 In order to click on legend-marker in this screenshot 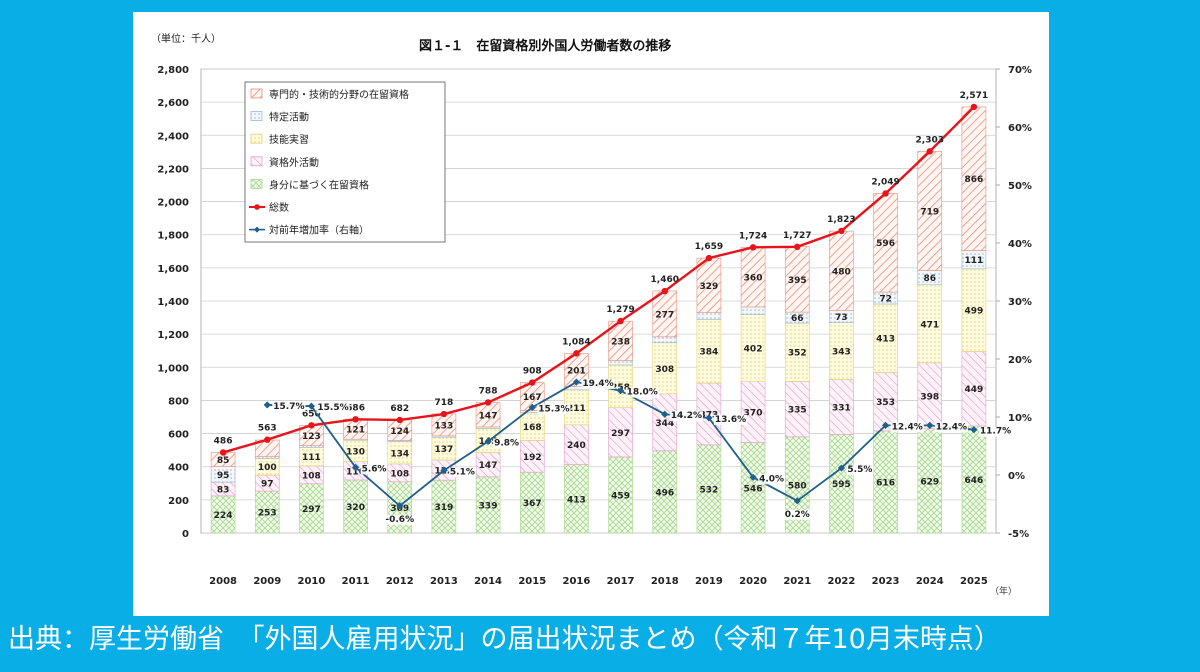, I will do `click(257, 229)`.